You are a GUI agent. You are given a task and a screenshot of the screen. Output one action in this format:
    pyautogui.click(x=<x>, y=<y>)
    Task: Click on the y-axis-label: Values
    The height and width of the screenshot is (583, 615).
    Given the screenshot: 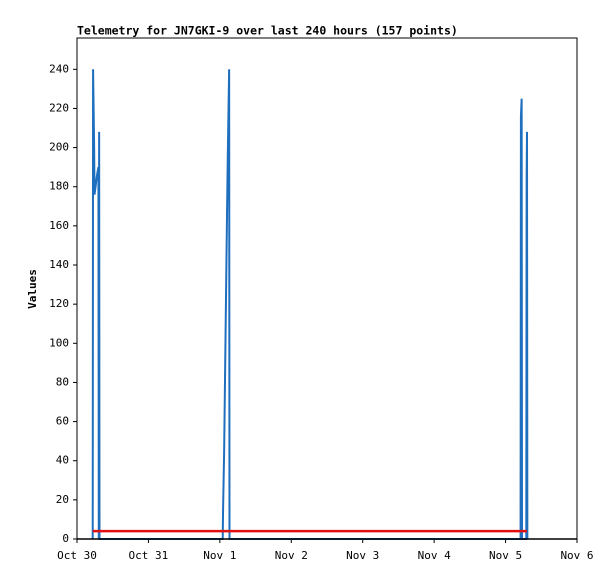 What is the action you would take?
    pyautogui.click(x=32, y=289)
    